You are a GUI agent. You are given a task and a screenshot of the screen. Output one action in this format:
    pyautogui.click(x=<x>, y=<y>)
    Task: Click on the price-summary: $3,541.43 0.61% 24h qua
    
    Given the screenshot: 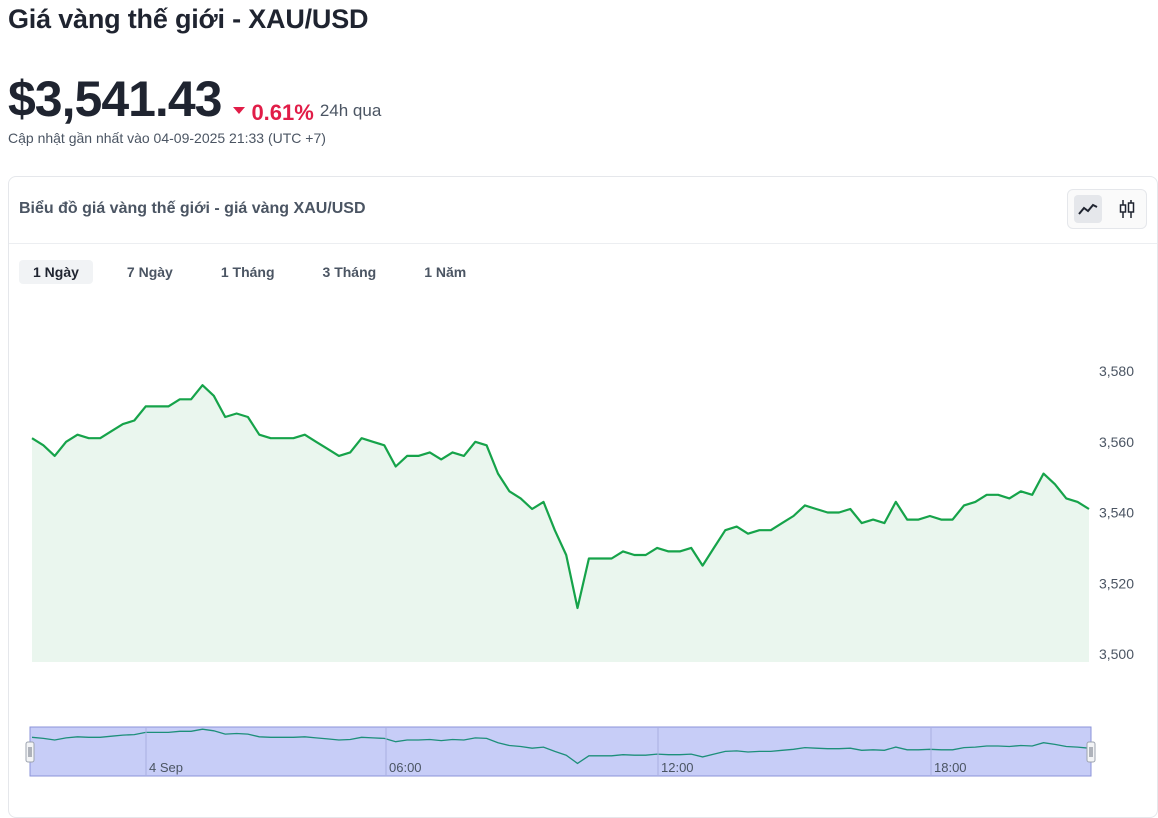 What is the action you would take?
    pyautogui.click(x=194, y=99)
    